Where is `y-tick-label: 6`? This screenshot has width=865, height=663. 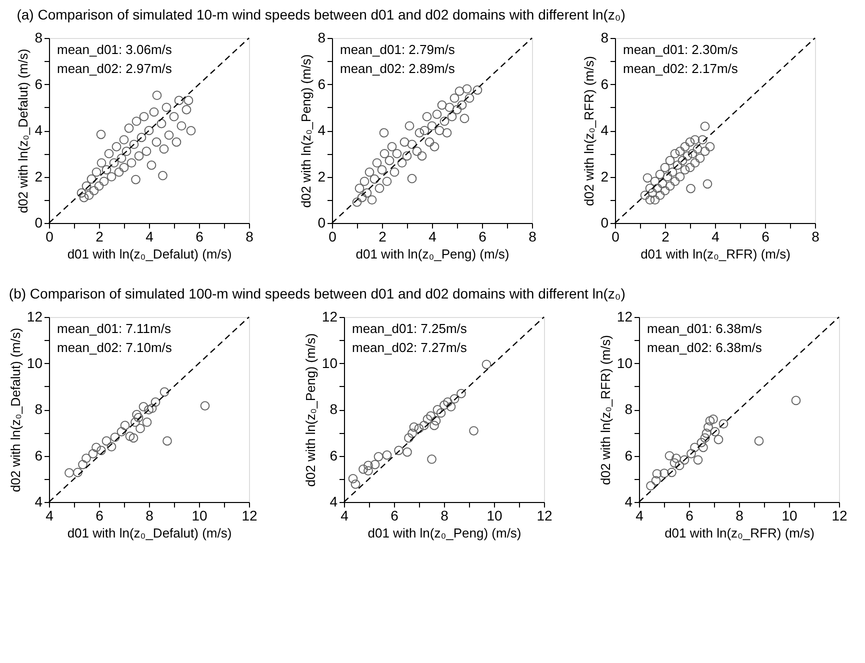
y-tick-label: 6 is located at coordinates (628, 455).